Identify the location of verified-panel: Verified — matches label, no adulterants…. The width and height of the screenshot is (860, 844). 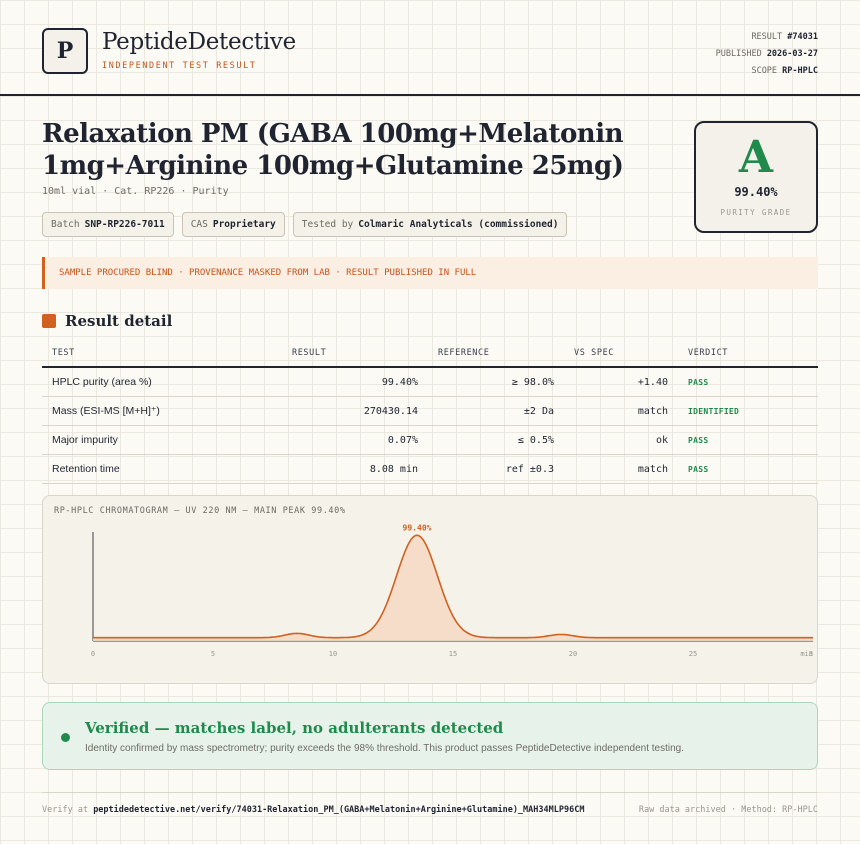
(430, 736).